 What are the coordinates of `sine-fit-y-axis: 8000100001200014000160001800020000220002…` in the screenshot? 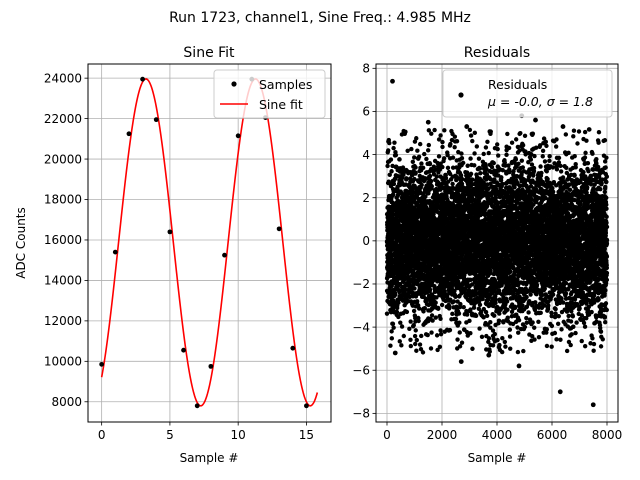 It's located at (66, 240).